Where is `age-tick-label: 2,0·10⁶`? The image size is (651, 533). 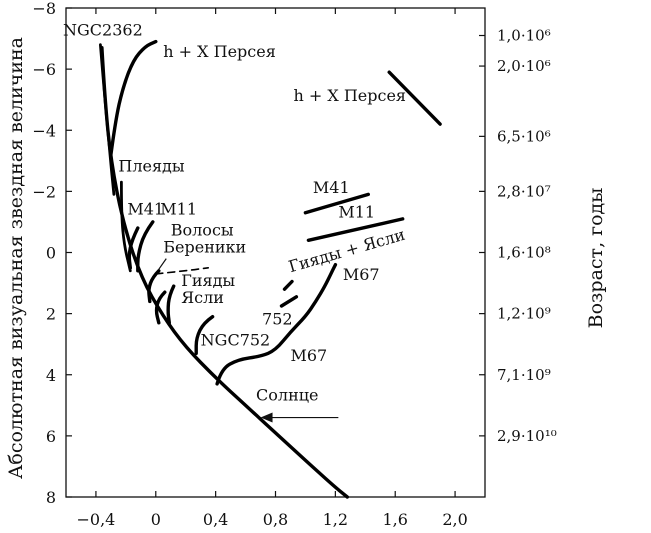 age-tick-label: 2,0·10⁶ is located at coordinates (524, 66).